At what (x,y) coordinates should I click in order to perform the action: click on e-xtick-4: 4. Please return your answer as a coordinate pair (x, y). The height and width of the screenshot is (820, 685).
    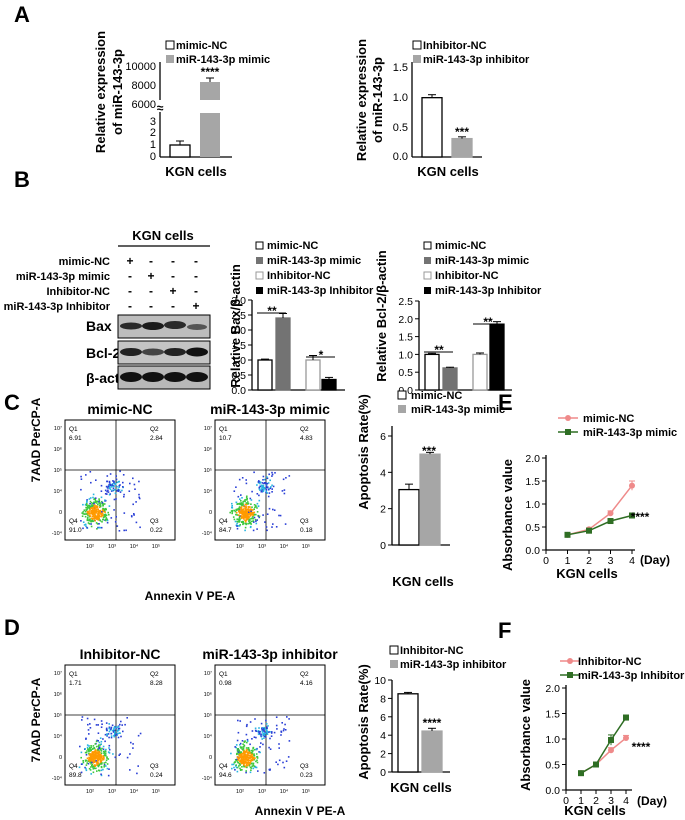
    Looking at the image, I should click on (632, 561).